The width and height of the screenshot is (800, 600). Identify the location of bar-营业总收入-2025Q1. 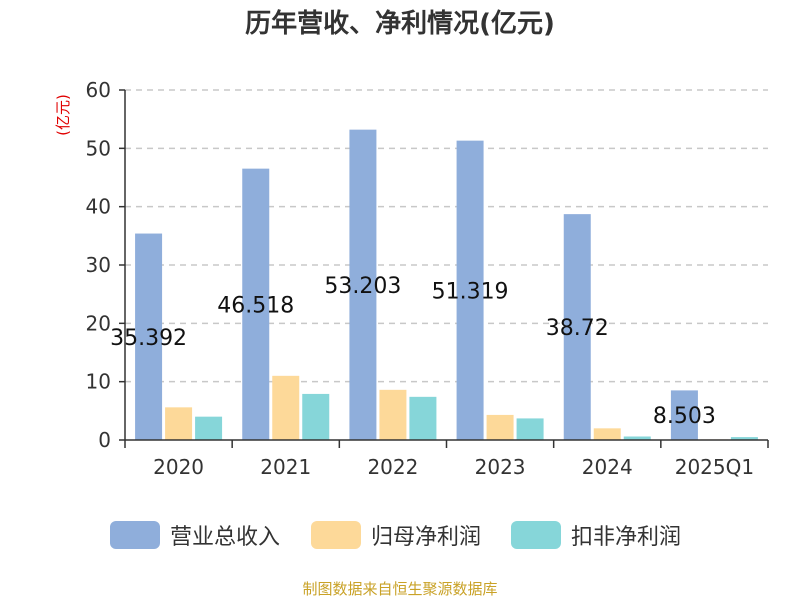
(684, 415).